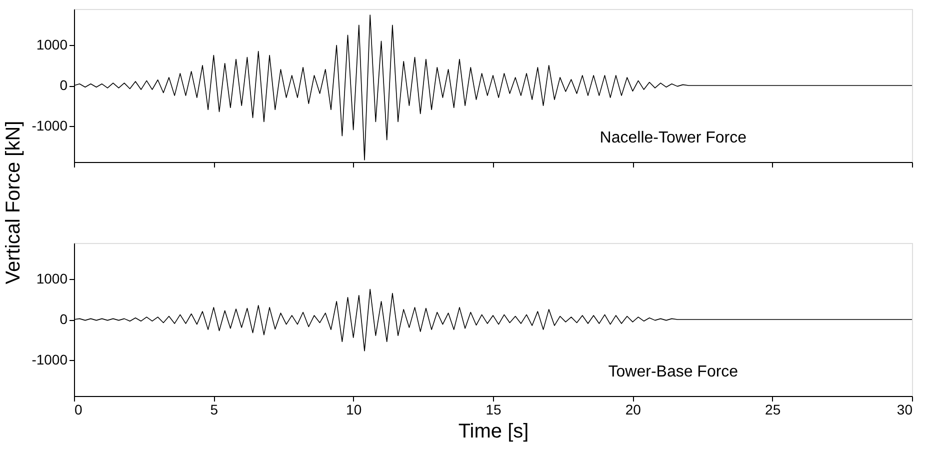 This screenshot has width=943, height=451. I want to click on x-tick-label: 30, so click(904, 410).